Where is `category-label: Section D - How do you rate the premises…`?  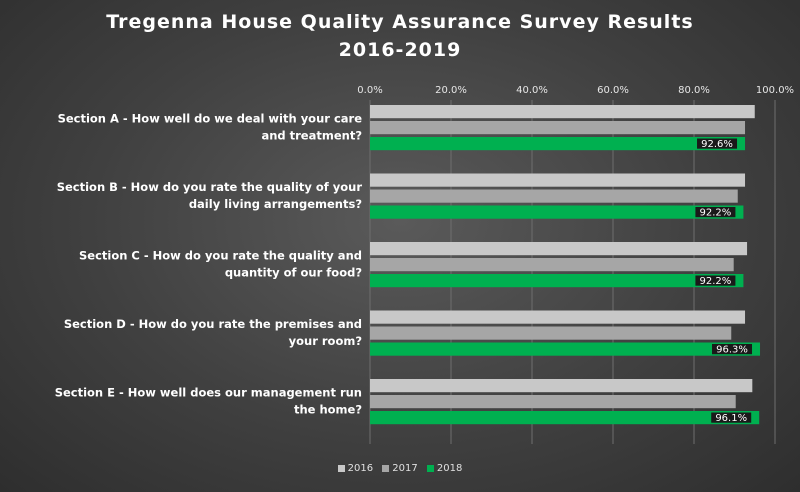
category-label: Section D - How do you rate the premises… is located at coordinates (213, 324).